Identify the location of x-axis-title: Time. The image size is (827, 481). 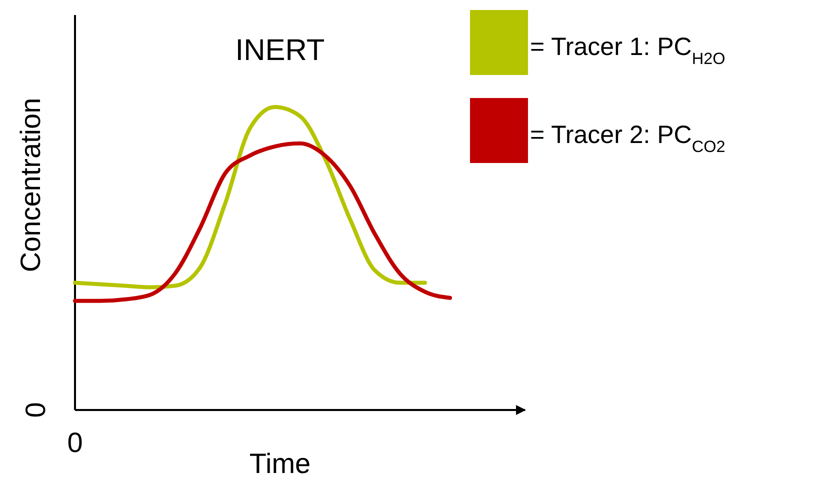
(280, 463).